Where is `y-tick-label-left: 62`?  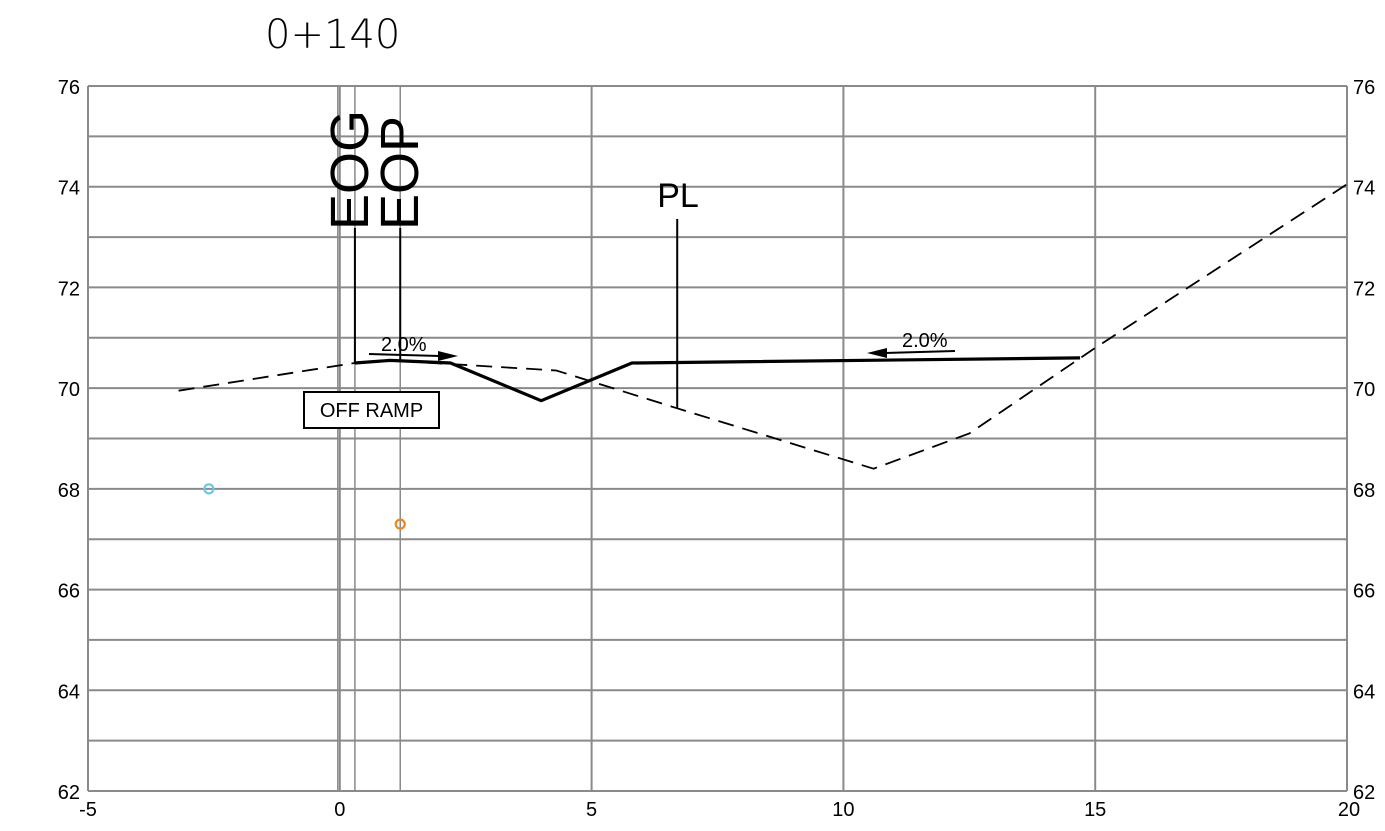 y-tick-label-left: 62 is located at coordinates (69, 793).